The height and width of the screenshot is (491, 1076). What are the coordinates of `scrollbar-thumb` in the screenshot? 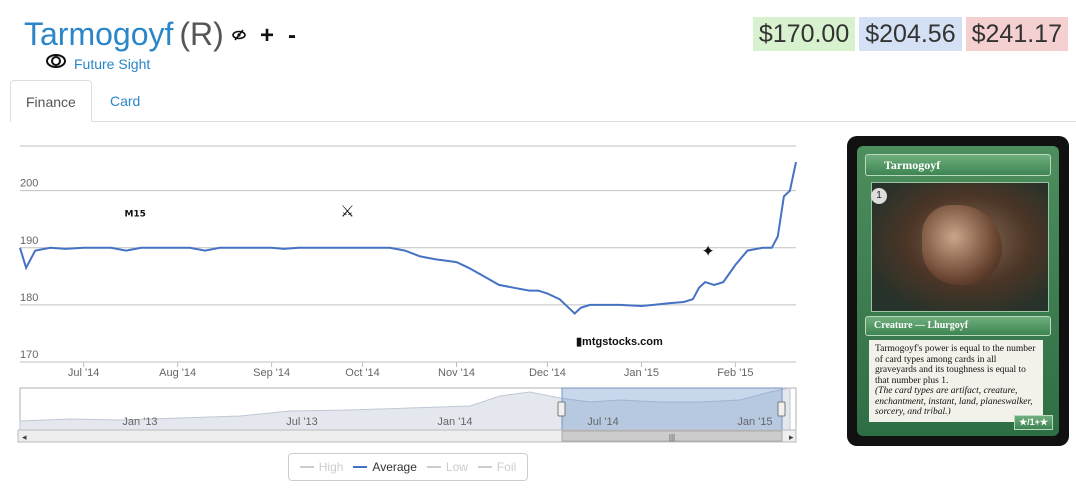 It's located at (672, 436).